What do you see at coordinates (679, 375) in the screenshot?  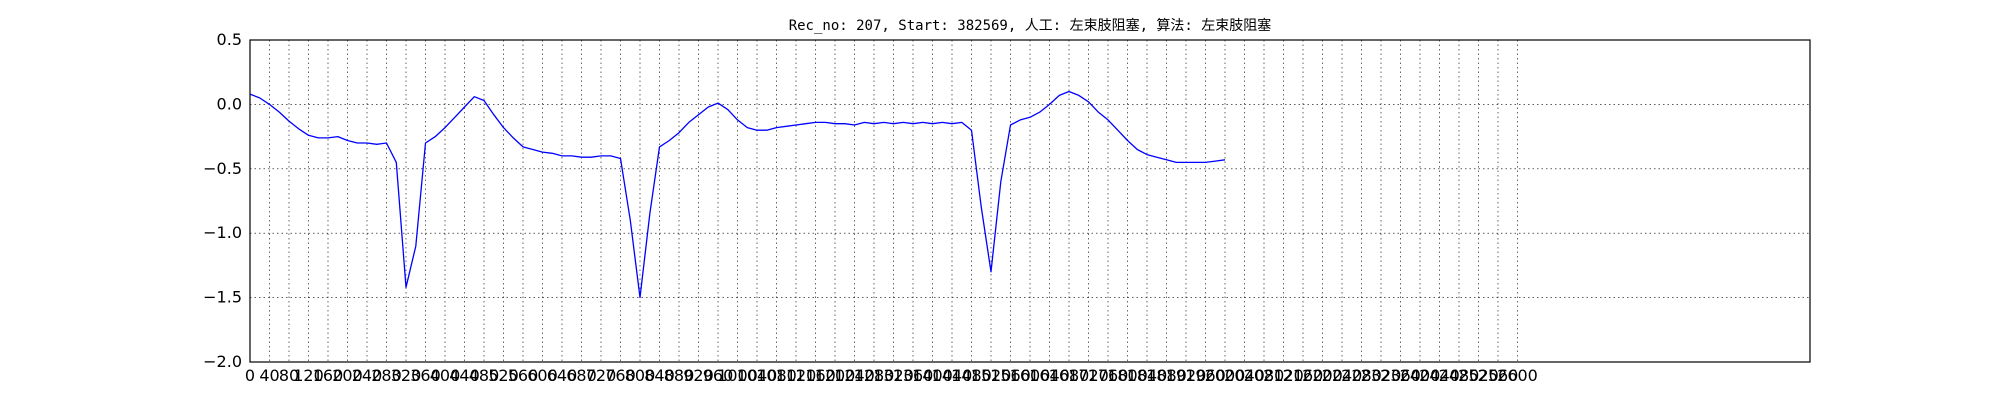 I see `x-tick-label: 880` at bounding box center [679, 375].